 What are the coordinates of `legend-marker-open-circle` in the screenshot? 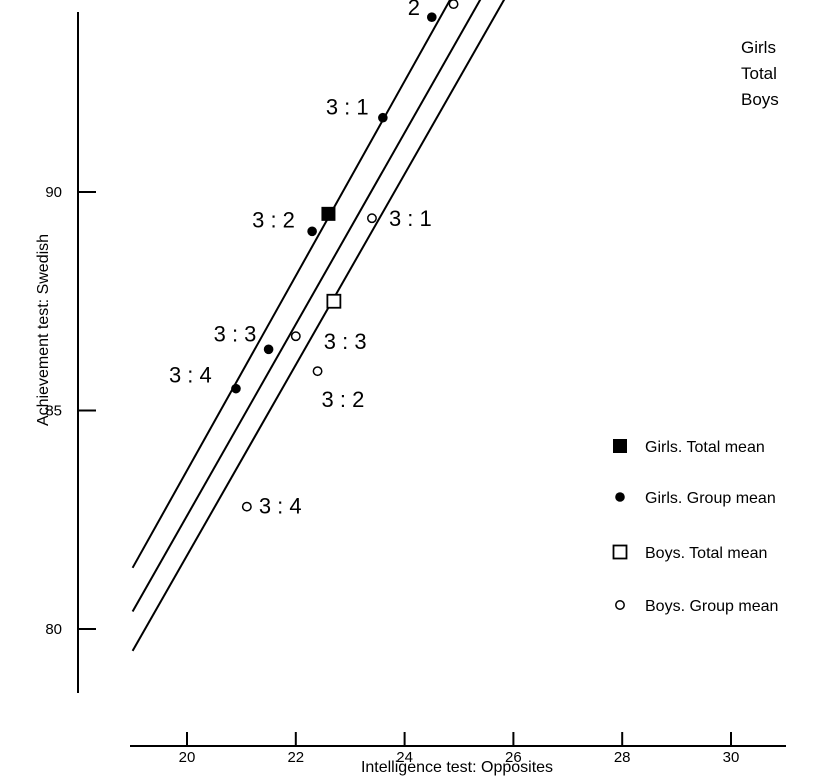 It's located at (620, 605).